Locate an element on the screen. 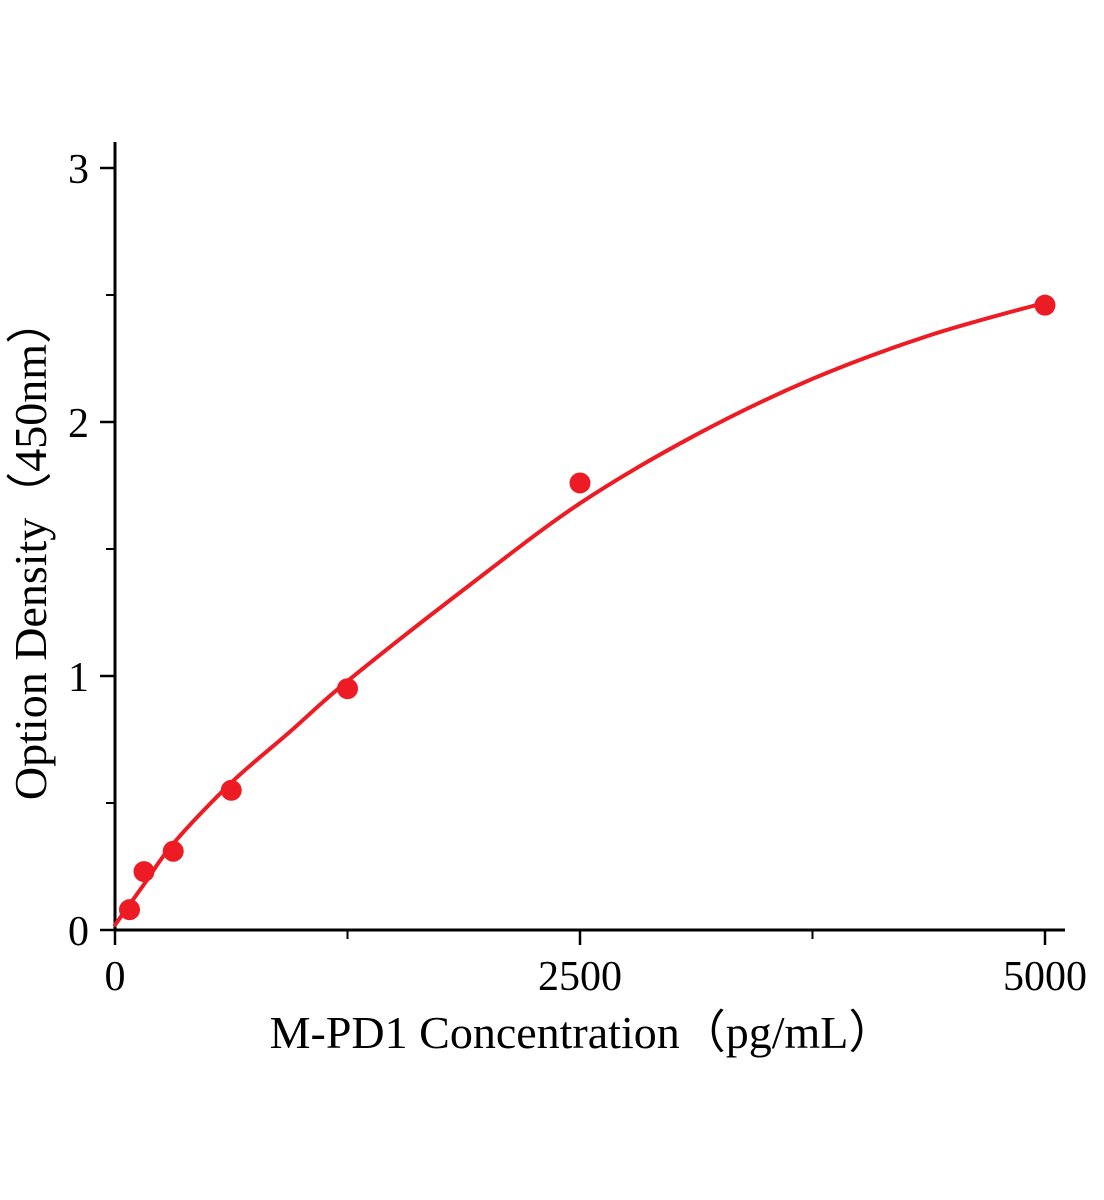  y-tick-label: 3 is located at coordinates (78, 170).